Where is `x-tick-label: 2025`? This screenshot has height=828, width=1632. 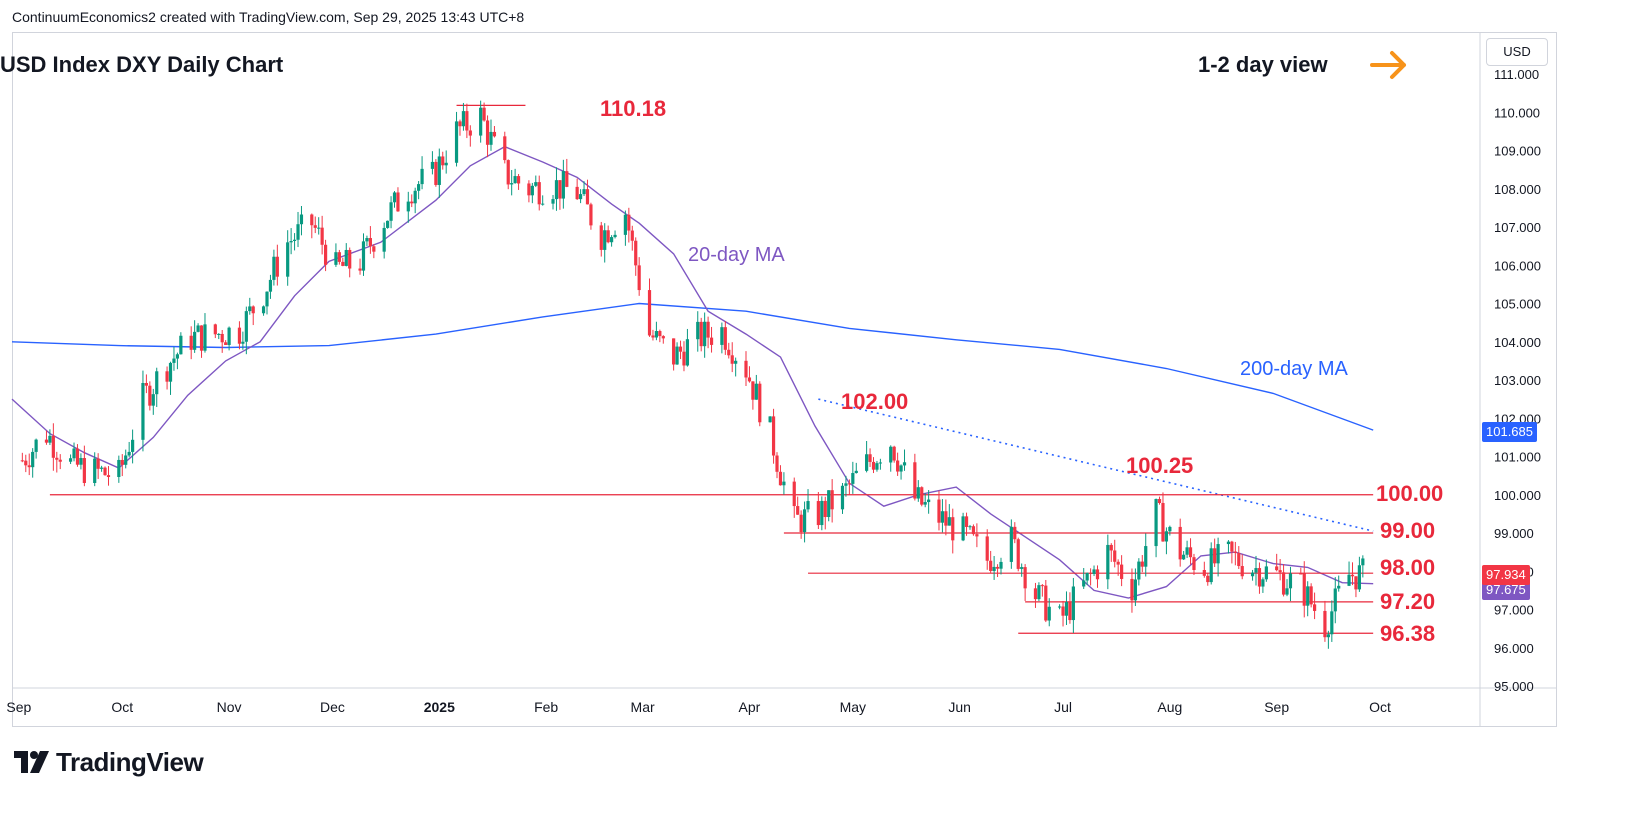 x-tick-label: 2025 is located at coordinates (439, 707).